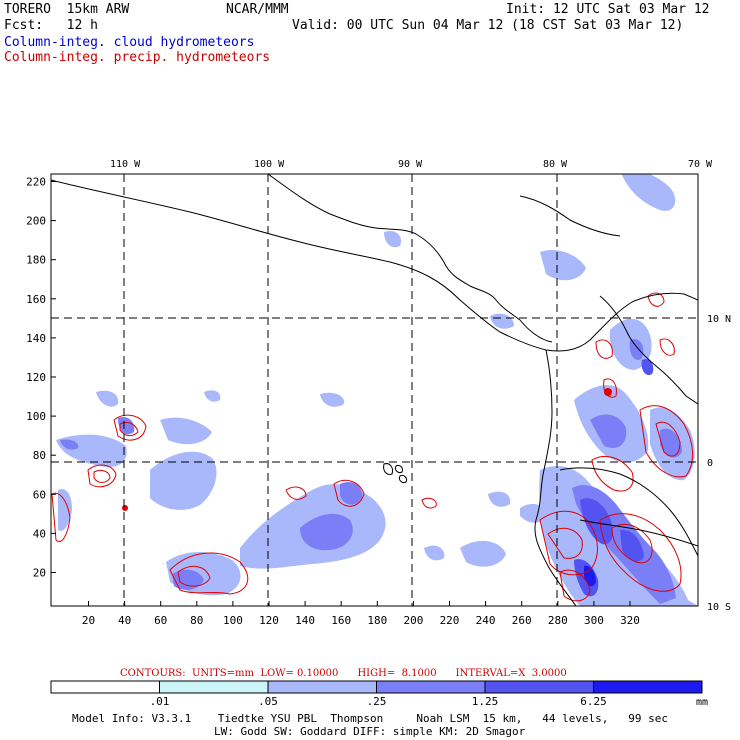 Image resolution: width=740 pixels, height=740 pixels. I want to click on org-label: NCAR/MMM, so click(257, 9).